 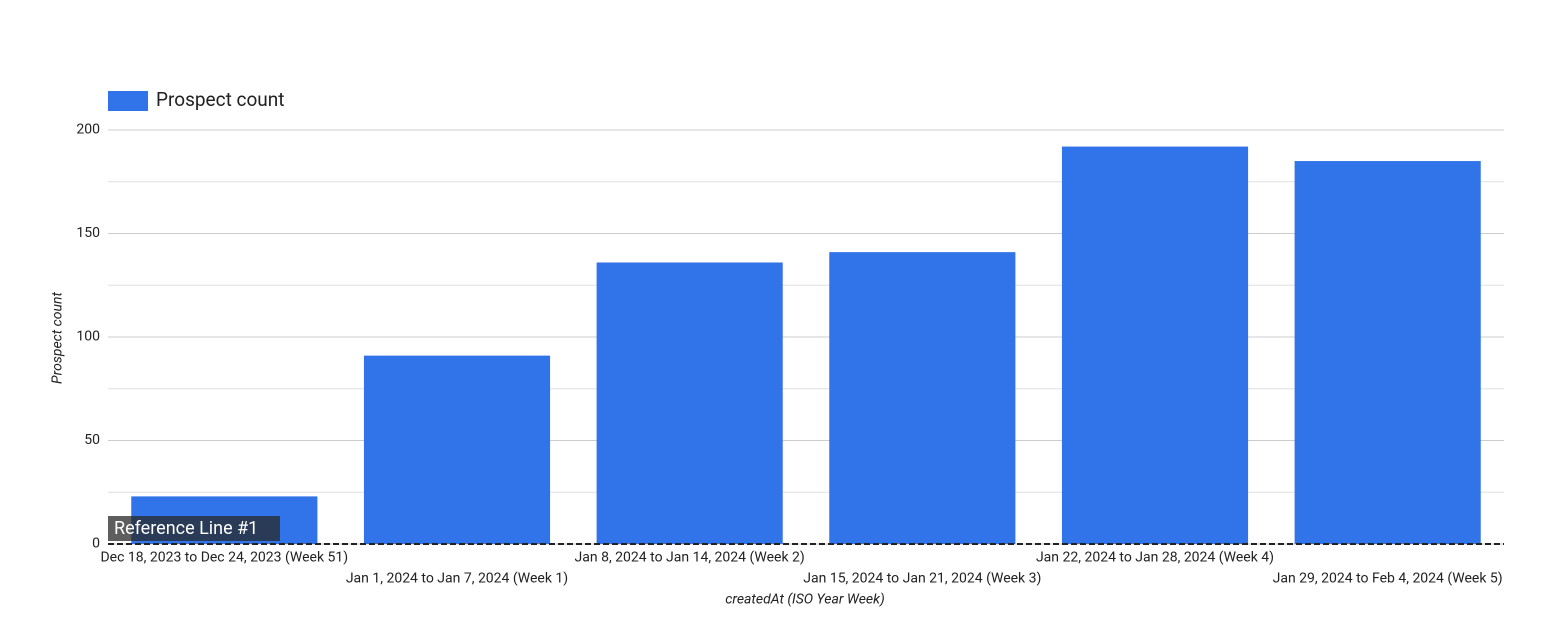 I want to click on x-tick-label: Jan 22, 2024 to Jan 28, 2024 (Week 4), so click(x=1155, y=558).